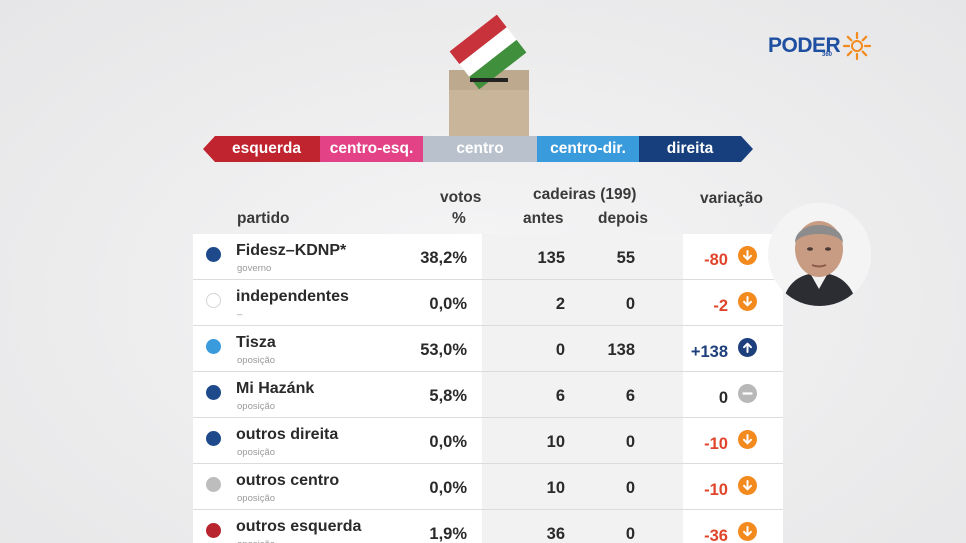 This screenshot has height=543, width=966. I want to click on header-party: partido, so click(263, 218).